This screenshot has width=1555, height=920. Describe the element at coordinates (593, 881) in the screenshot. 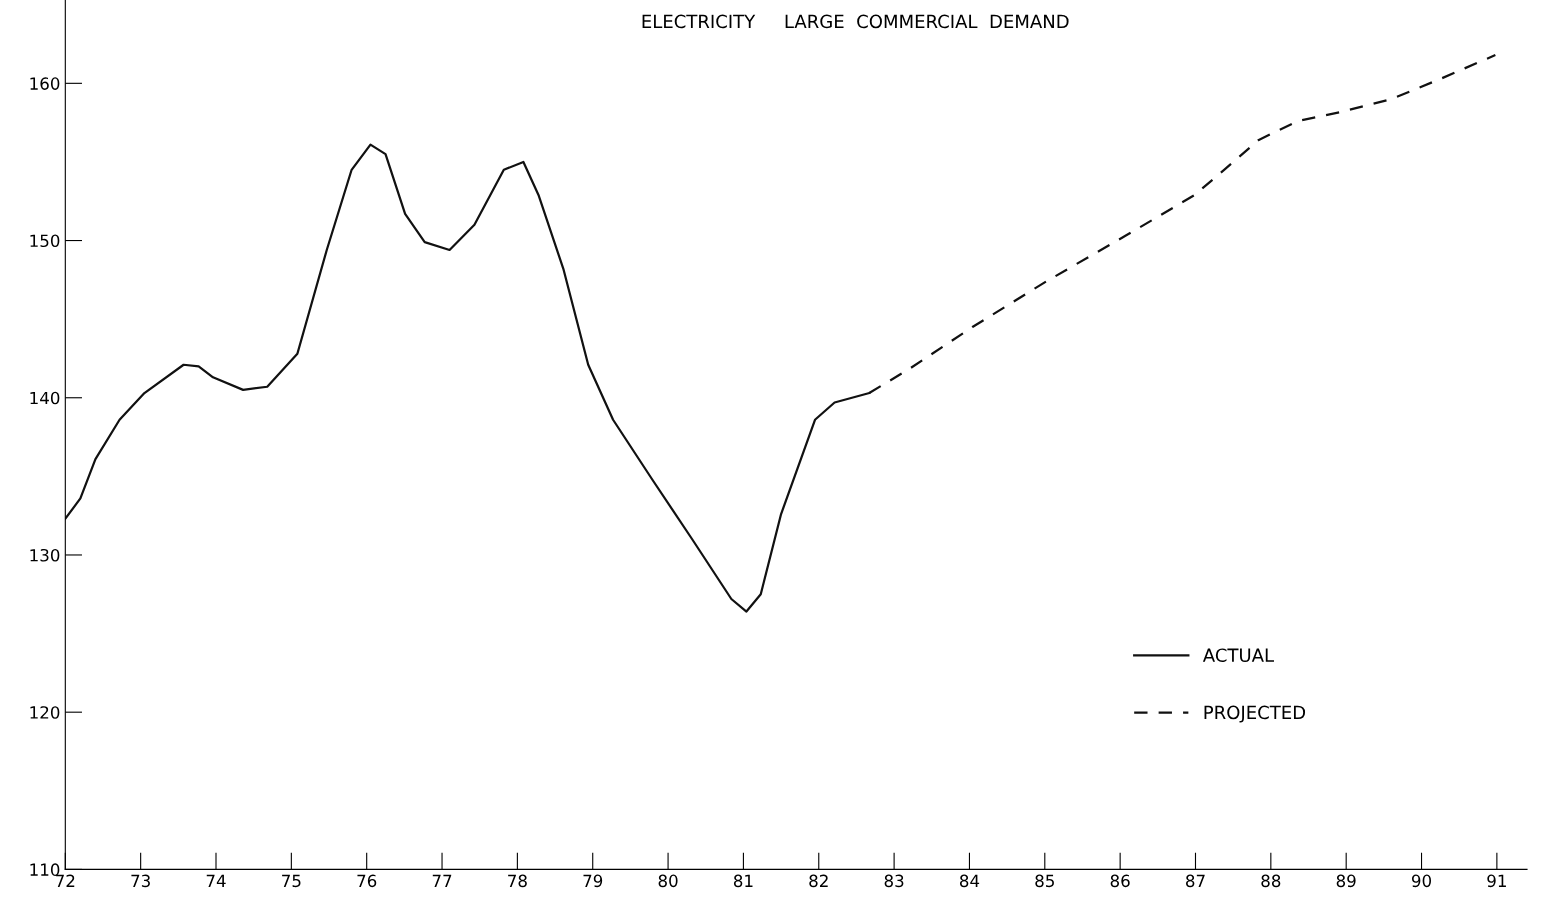

I see `x-tick-label: 79` at that location.